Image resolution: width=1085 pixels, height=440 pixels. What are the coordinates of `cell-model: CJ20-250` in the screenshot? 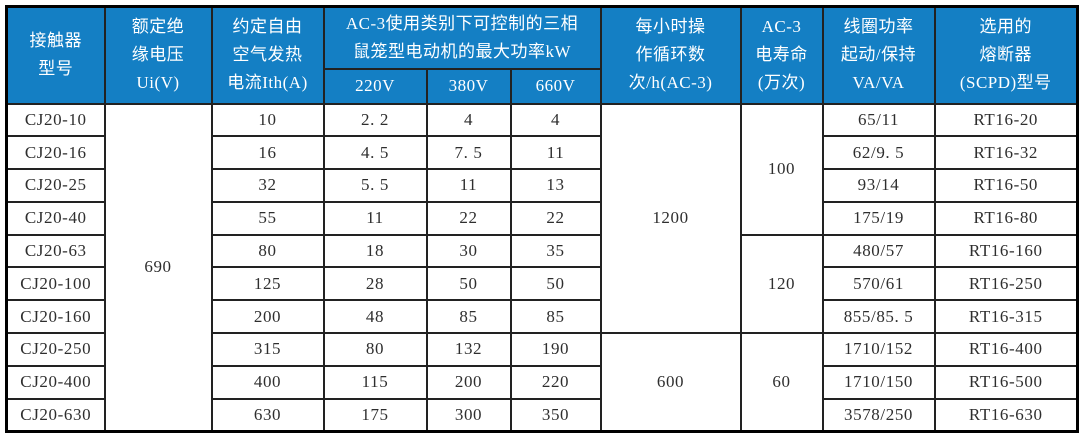 It's located at (55, 349).